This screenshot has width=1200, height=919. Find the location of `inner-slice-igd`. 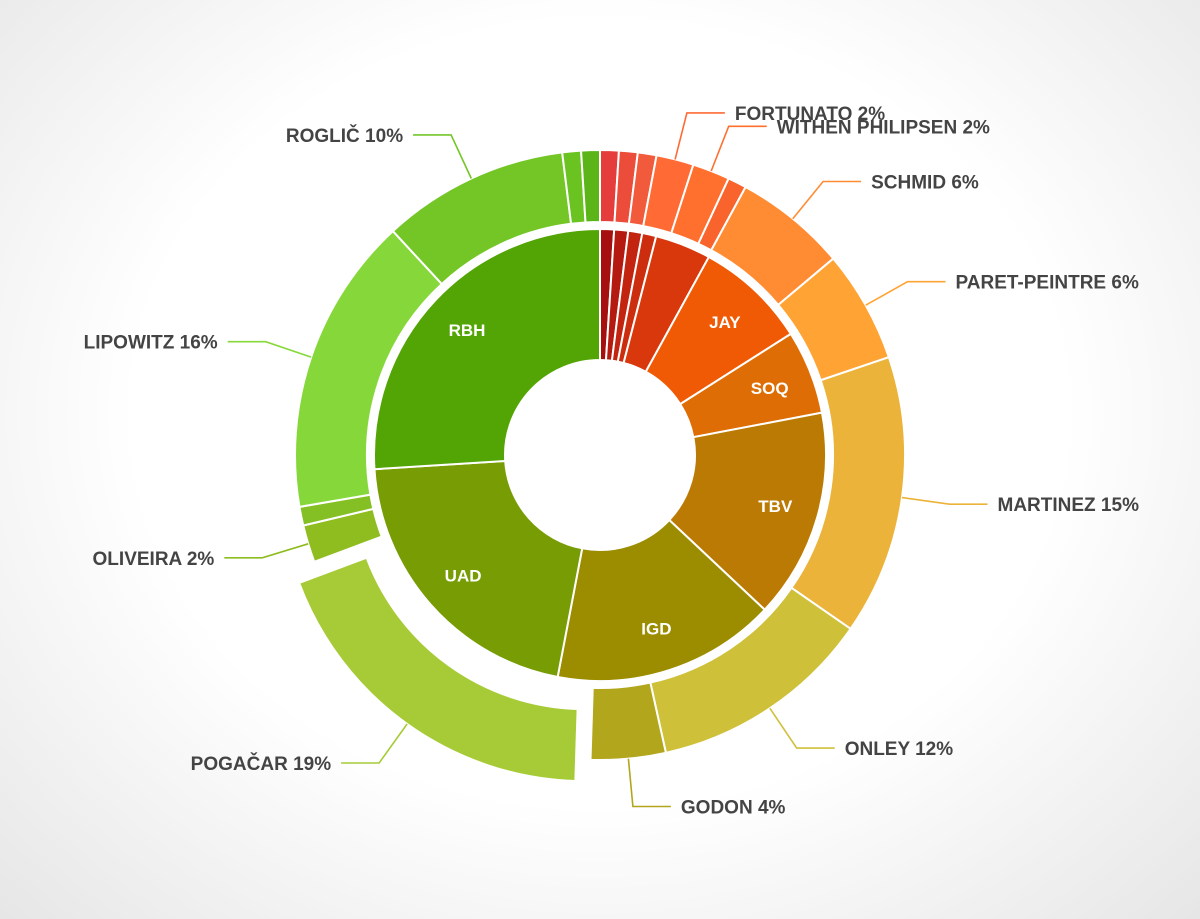

inner-slice-igd is located at coordinates (661, 600).